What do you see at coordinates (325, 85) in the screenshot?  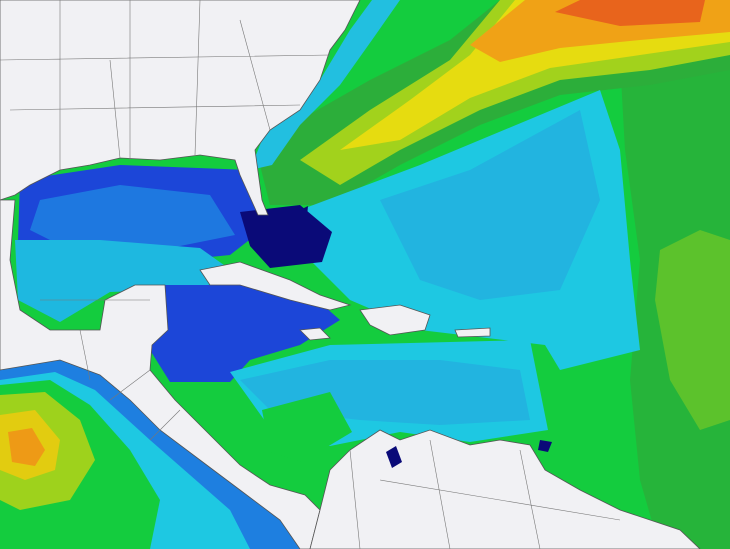 I see `ocean-zone-coastal` at bounding box center [325, 85].